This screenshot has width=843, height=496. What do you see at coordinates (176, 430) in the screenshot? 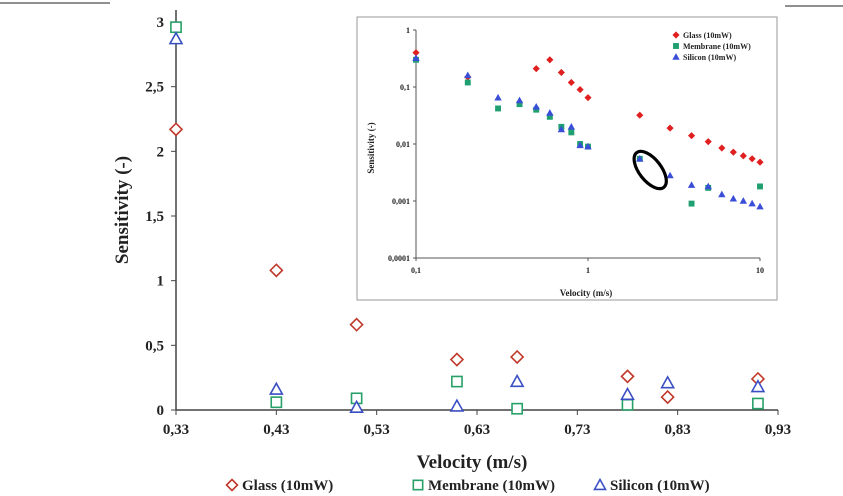
I see `x-tick-label: 0,33` at bounding box center [176, 430].